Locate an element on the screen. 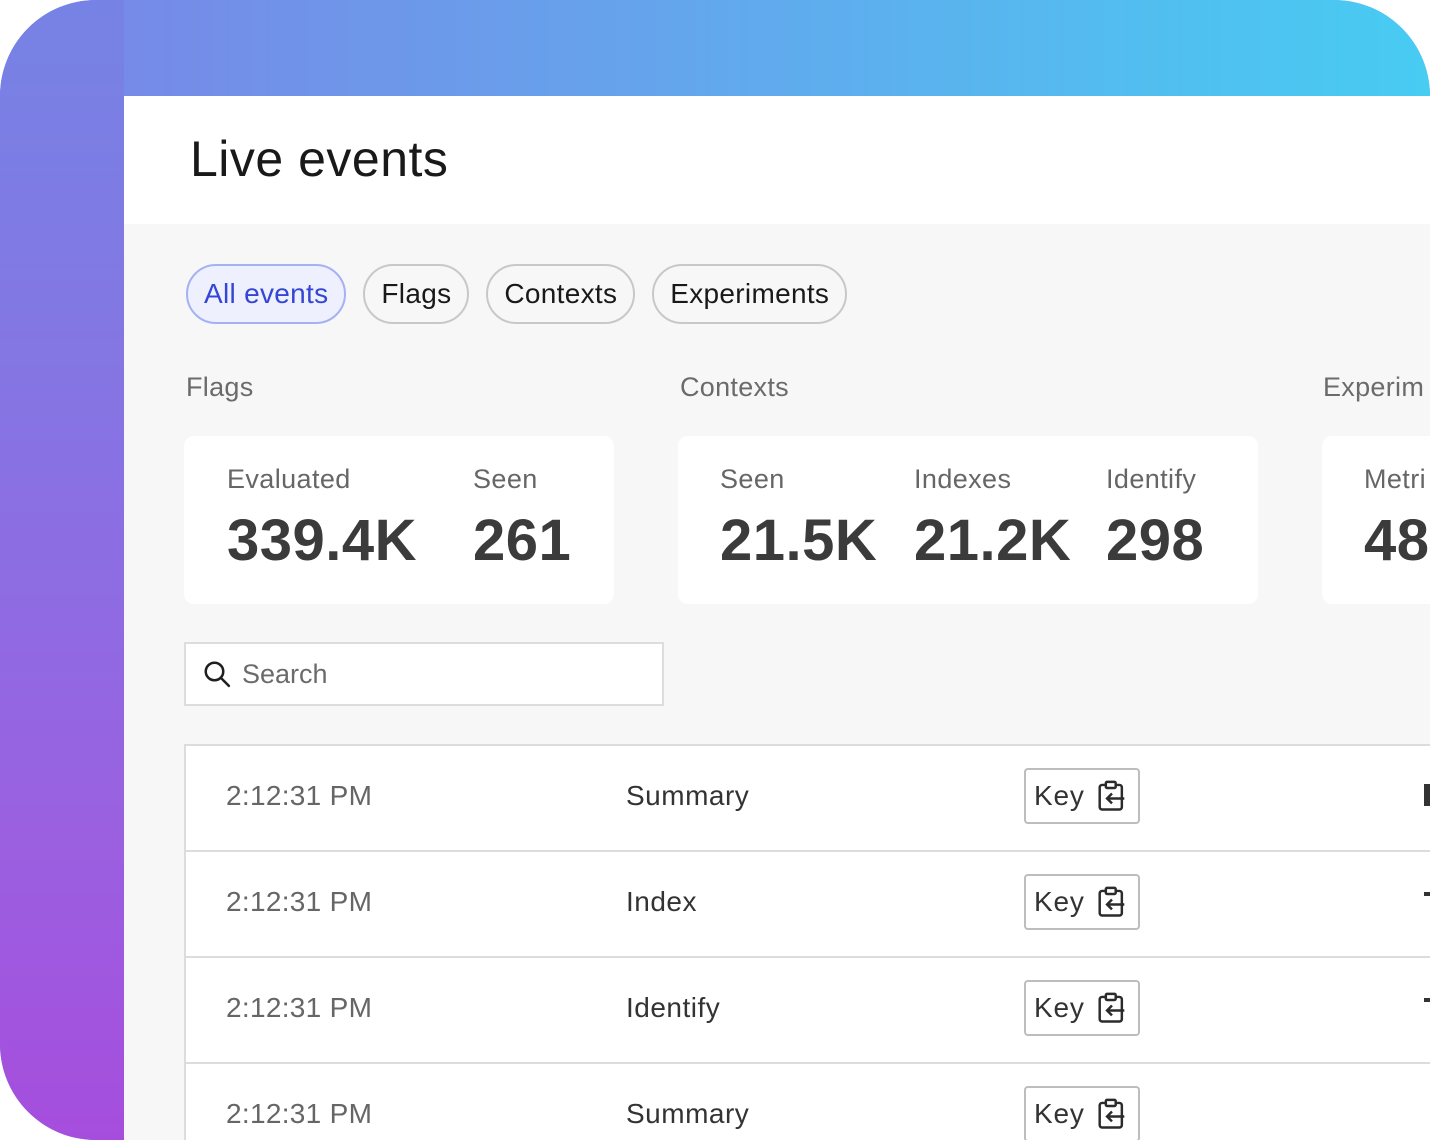 The image size is (1430, 1140). metric-label: Metri is located at coordinates (1395, 479).